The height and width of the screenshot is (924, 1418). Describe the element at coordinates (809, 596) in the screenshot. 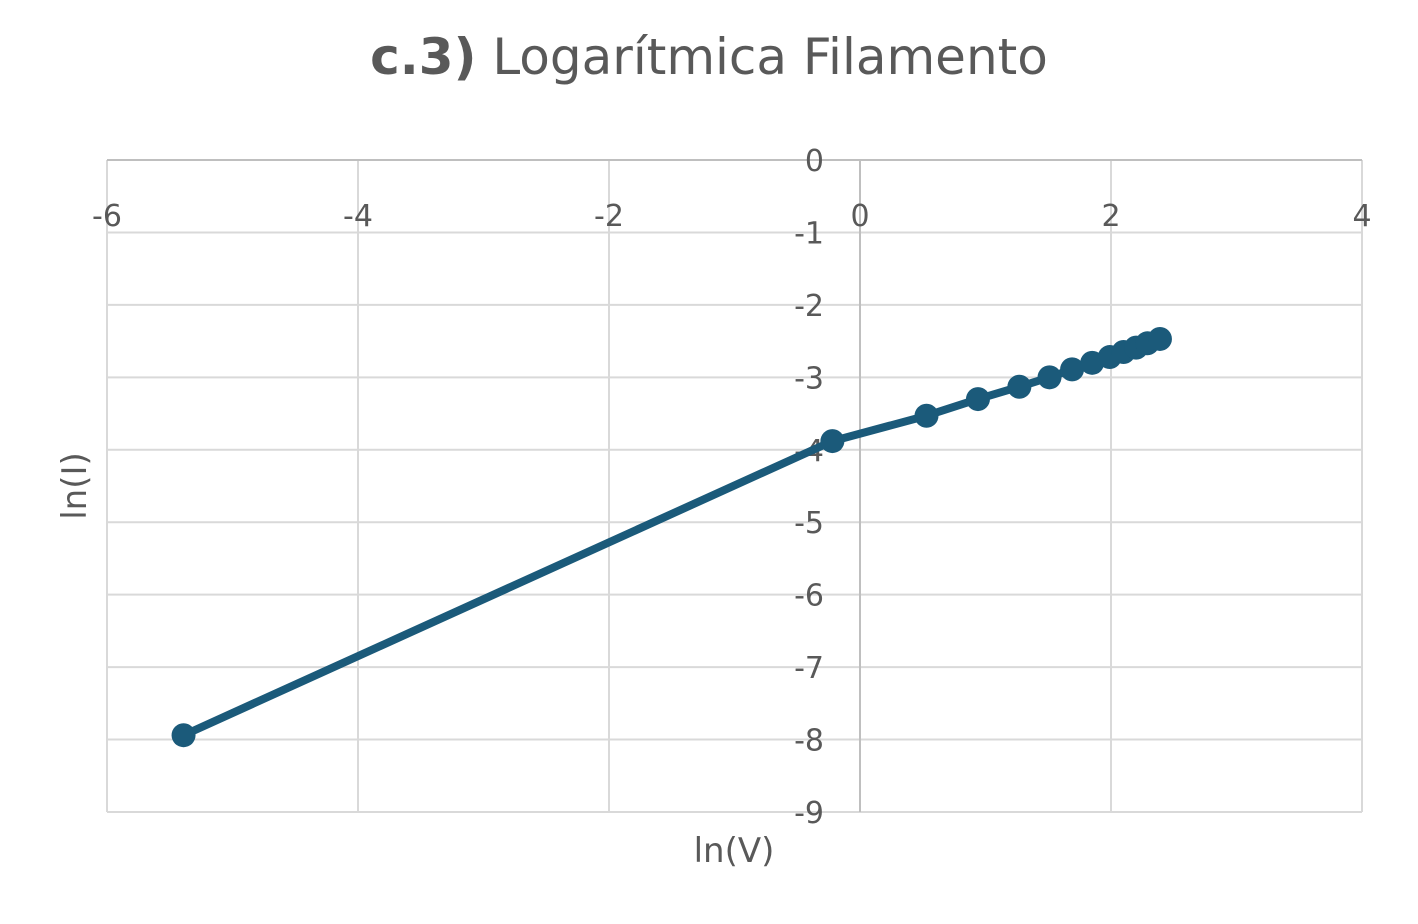

I see `y-tick-label: -6` at that location.